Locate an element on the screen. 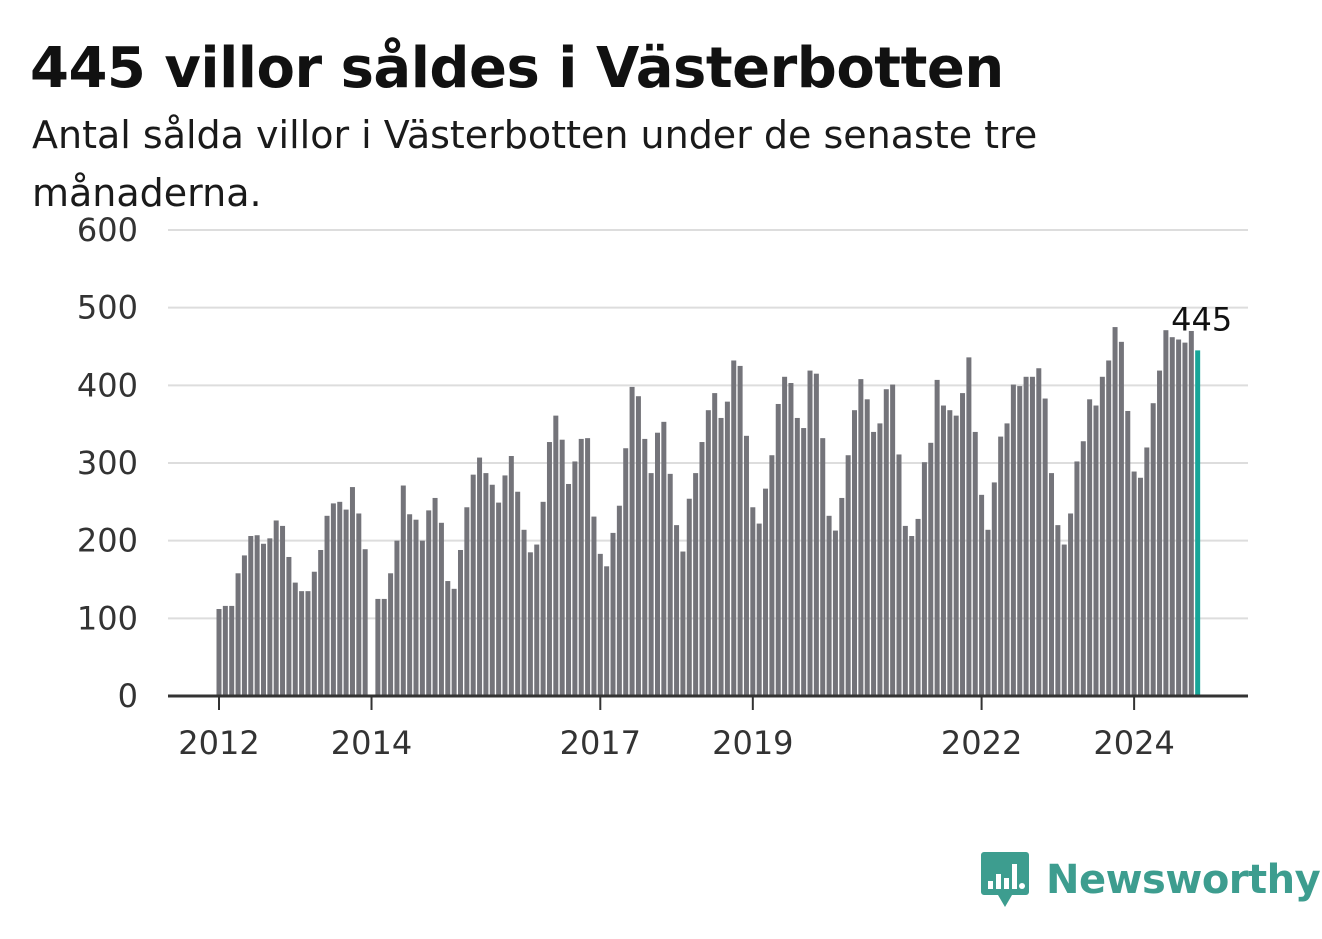  y-tick-label: 400 is located at coordinates (107, 385).